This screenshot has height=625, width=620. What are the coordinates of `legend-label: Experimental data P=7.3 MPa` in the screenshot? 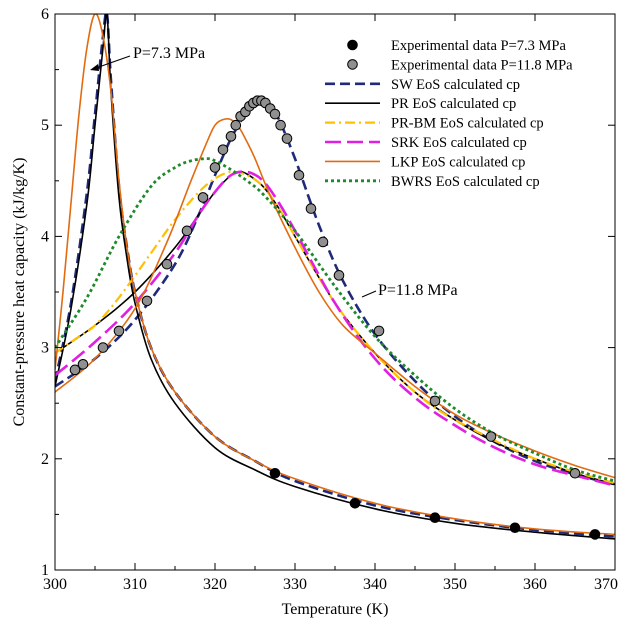 It's located at (478, 46).